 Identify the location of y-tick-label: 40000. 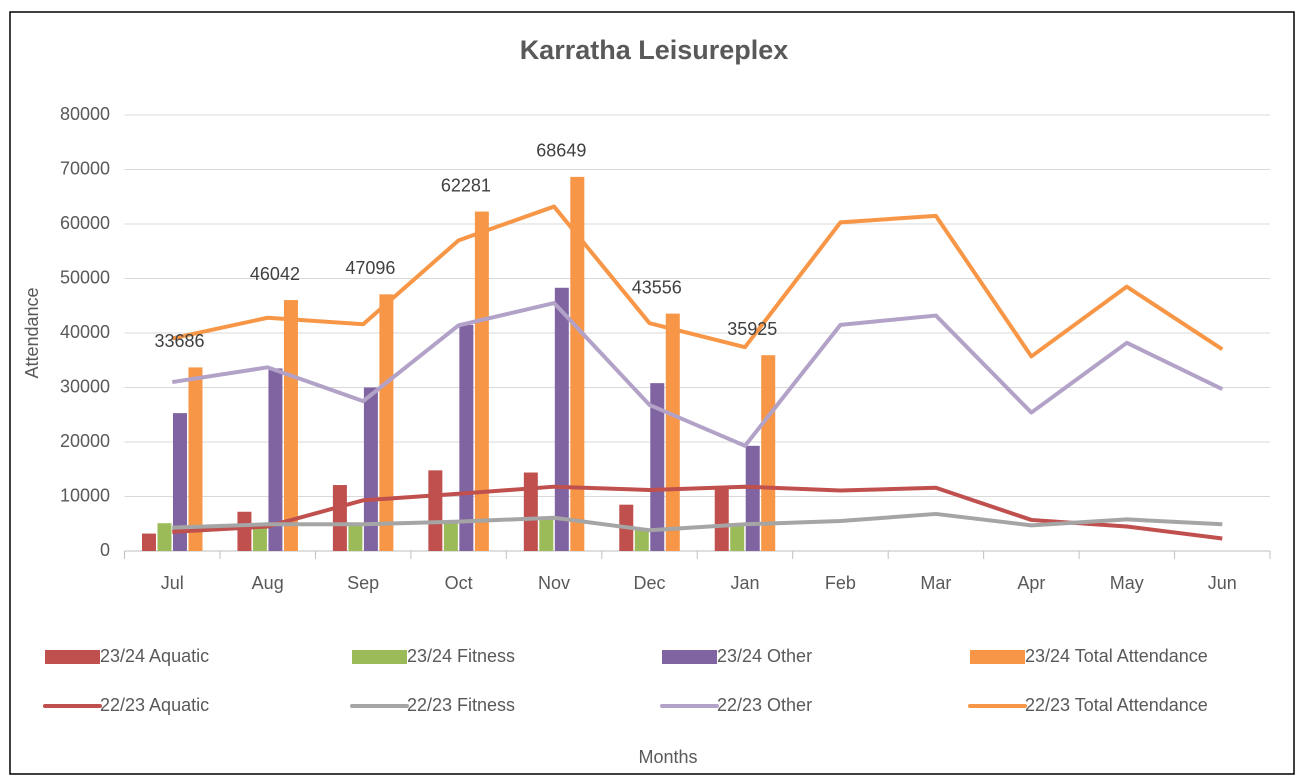
(85, 332).